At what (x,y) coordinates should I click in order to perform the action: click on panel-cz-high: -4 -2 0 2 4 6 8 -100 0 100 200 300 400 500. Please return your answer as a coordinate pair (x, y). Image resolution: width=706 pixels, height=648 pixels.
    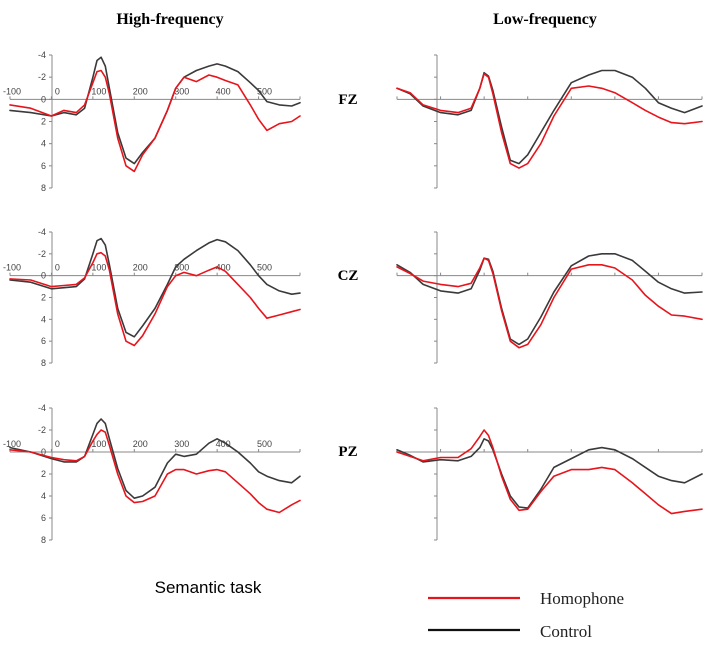
    Looking at the image, I should click on (152, 297).